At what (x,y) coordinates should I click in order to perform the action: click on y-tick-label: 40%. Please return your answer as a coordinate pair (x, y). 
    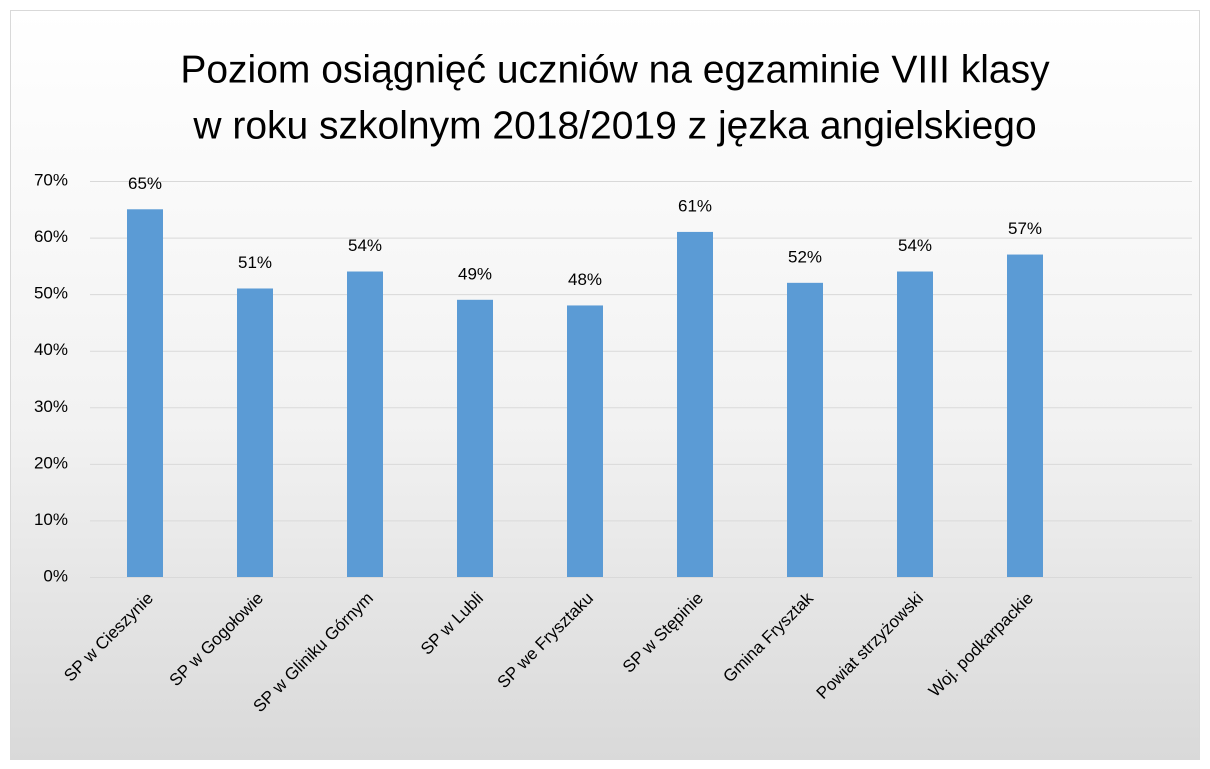
    Looking at the image, I should click on (51, 349).